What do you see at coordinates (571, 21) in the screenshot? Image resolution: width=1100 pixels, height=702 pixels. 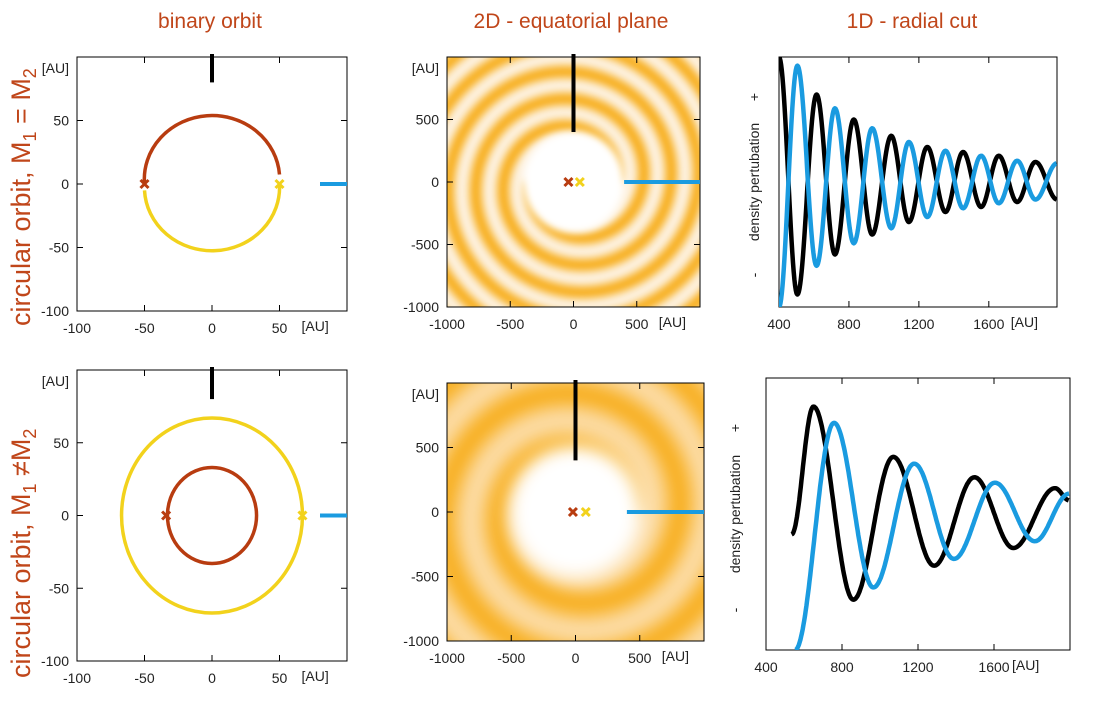 I see `column-title-equatorial-plane: 2D - equatorial plane` at bounding box center [571, 21].